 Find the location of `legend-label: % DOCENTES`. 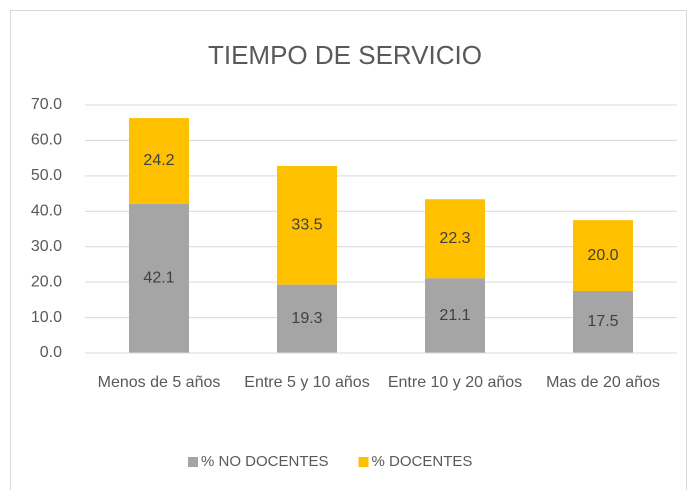

legend-label: % DOCENTES is located at coordinates (422, 461).